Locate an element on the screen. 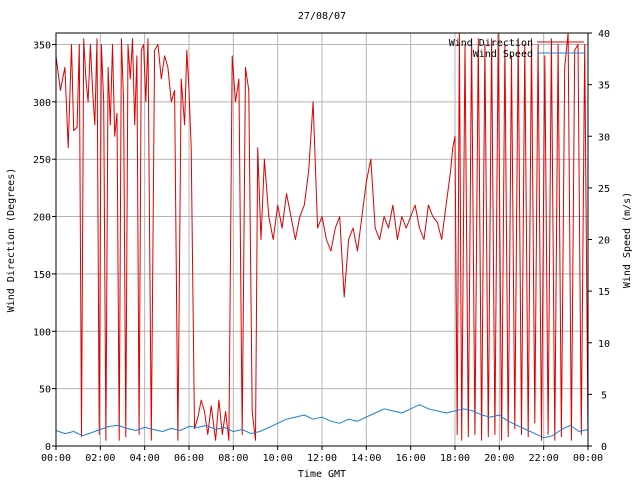  x-tick-label: 22:00 is located at coordinates (544, 458).